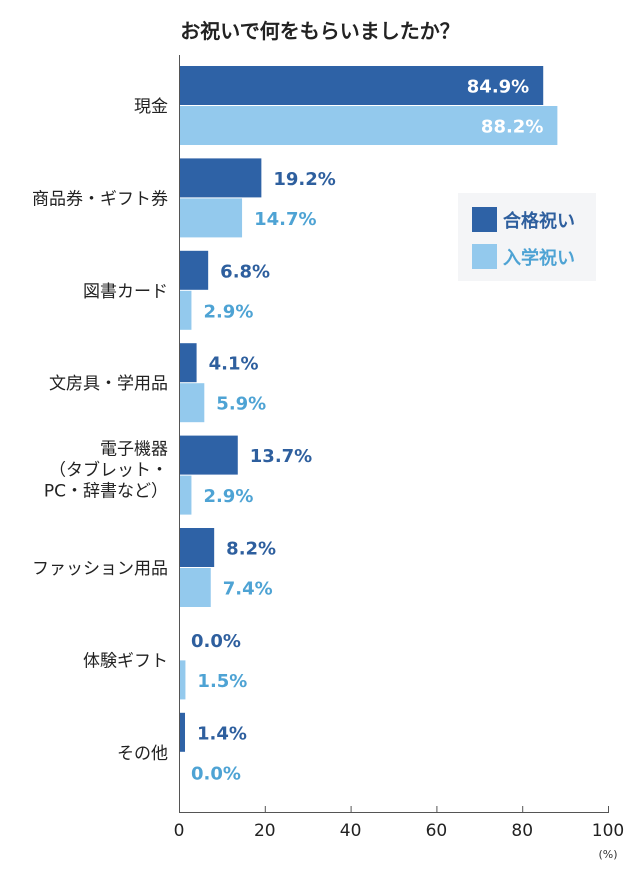  Describe the element at coordinates (248, 589) in the screenshot. I see `data-label: 7.4%` at that location.